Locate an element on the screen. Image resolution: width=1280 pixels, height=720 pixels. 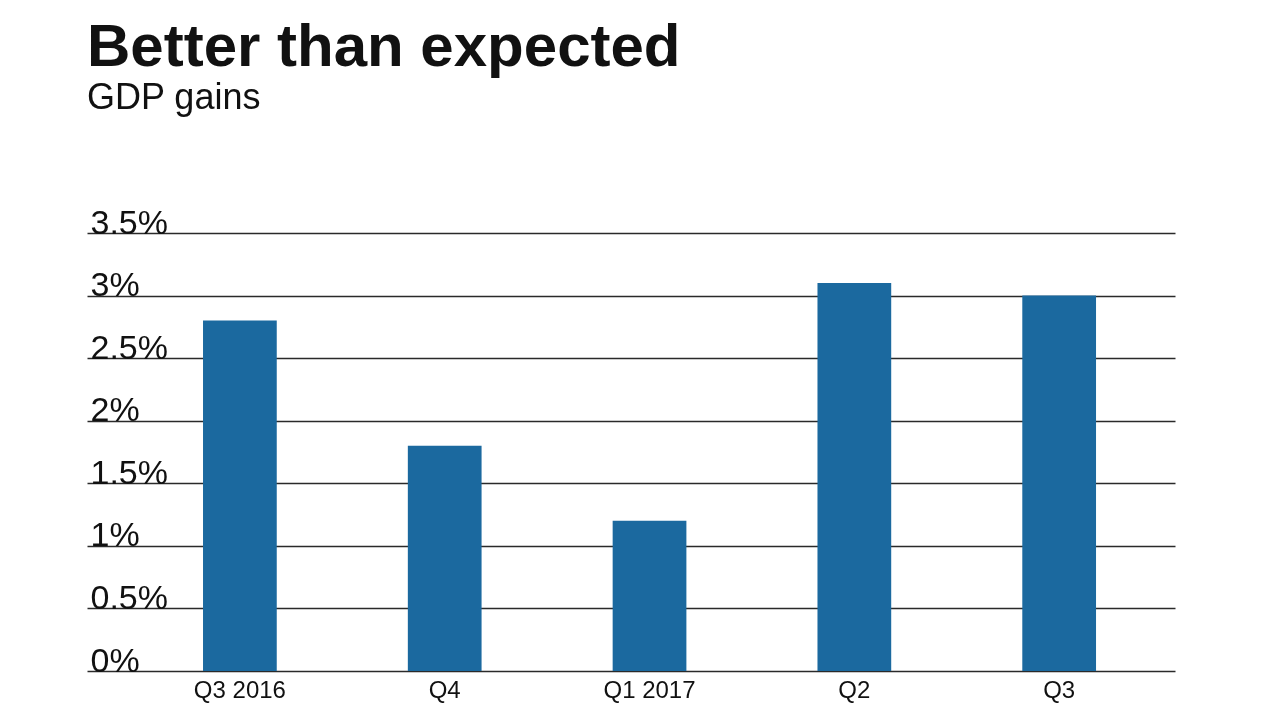
y-tick-label: 0% is located at coordinates (115, 659).